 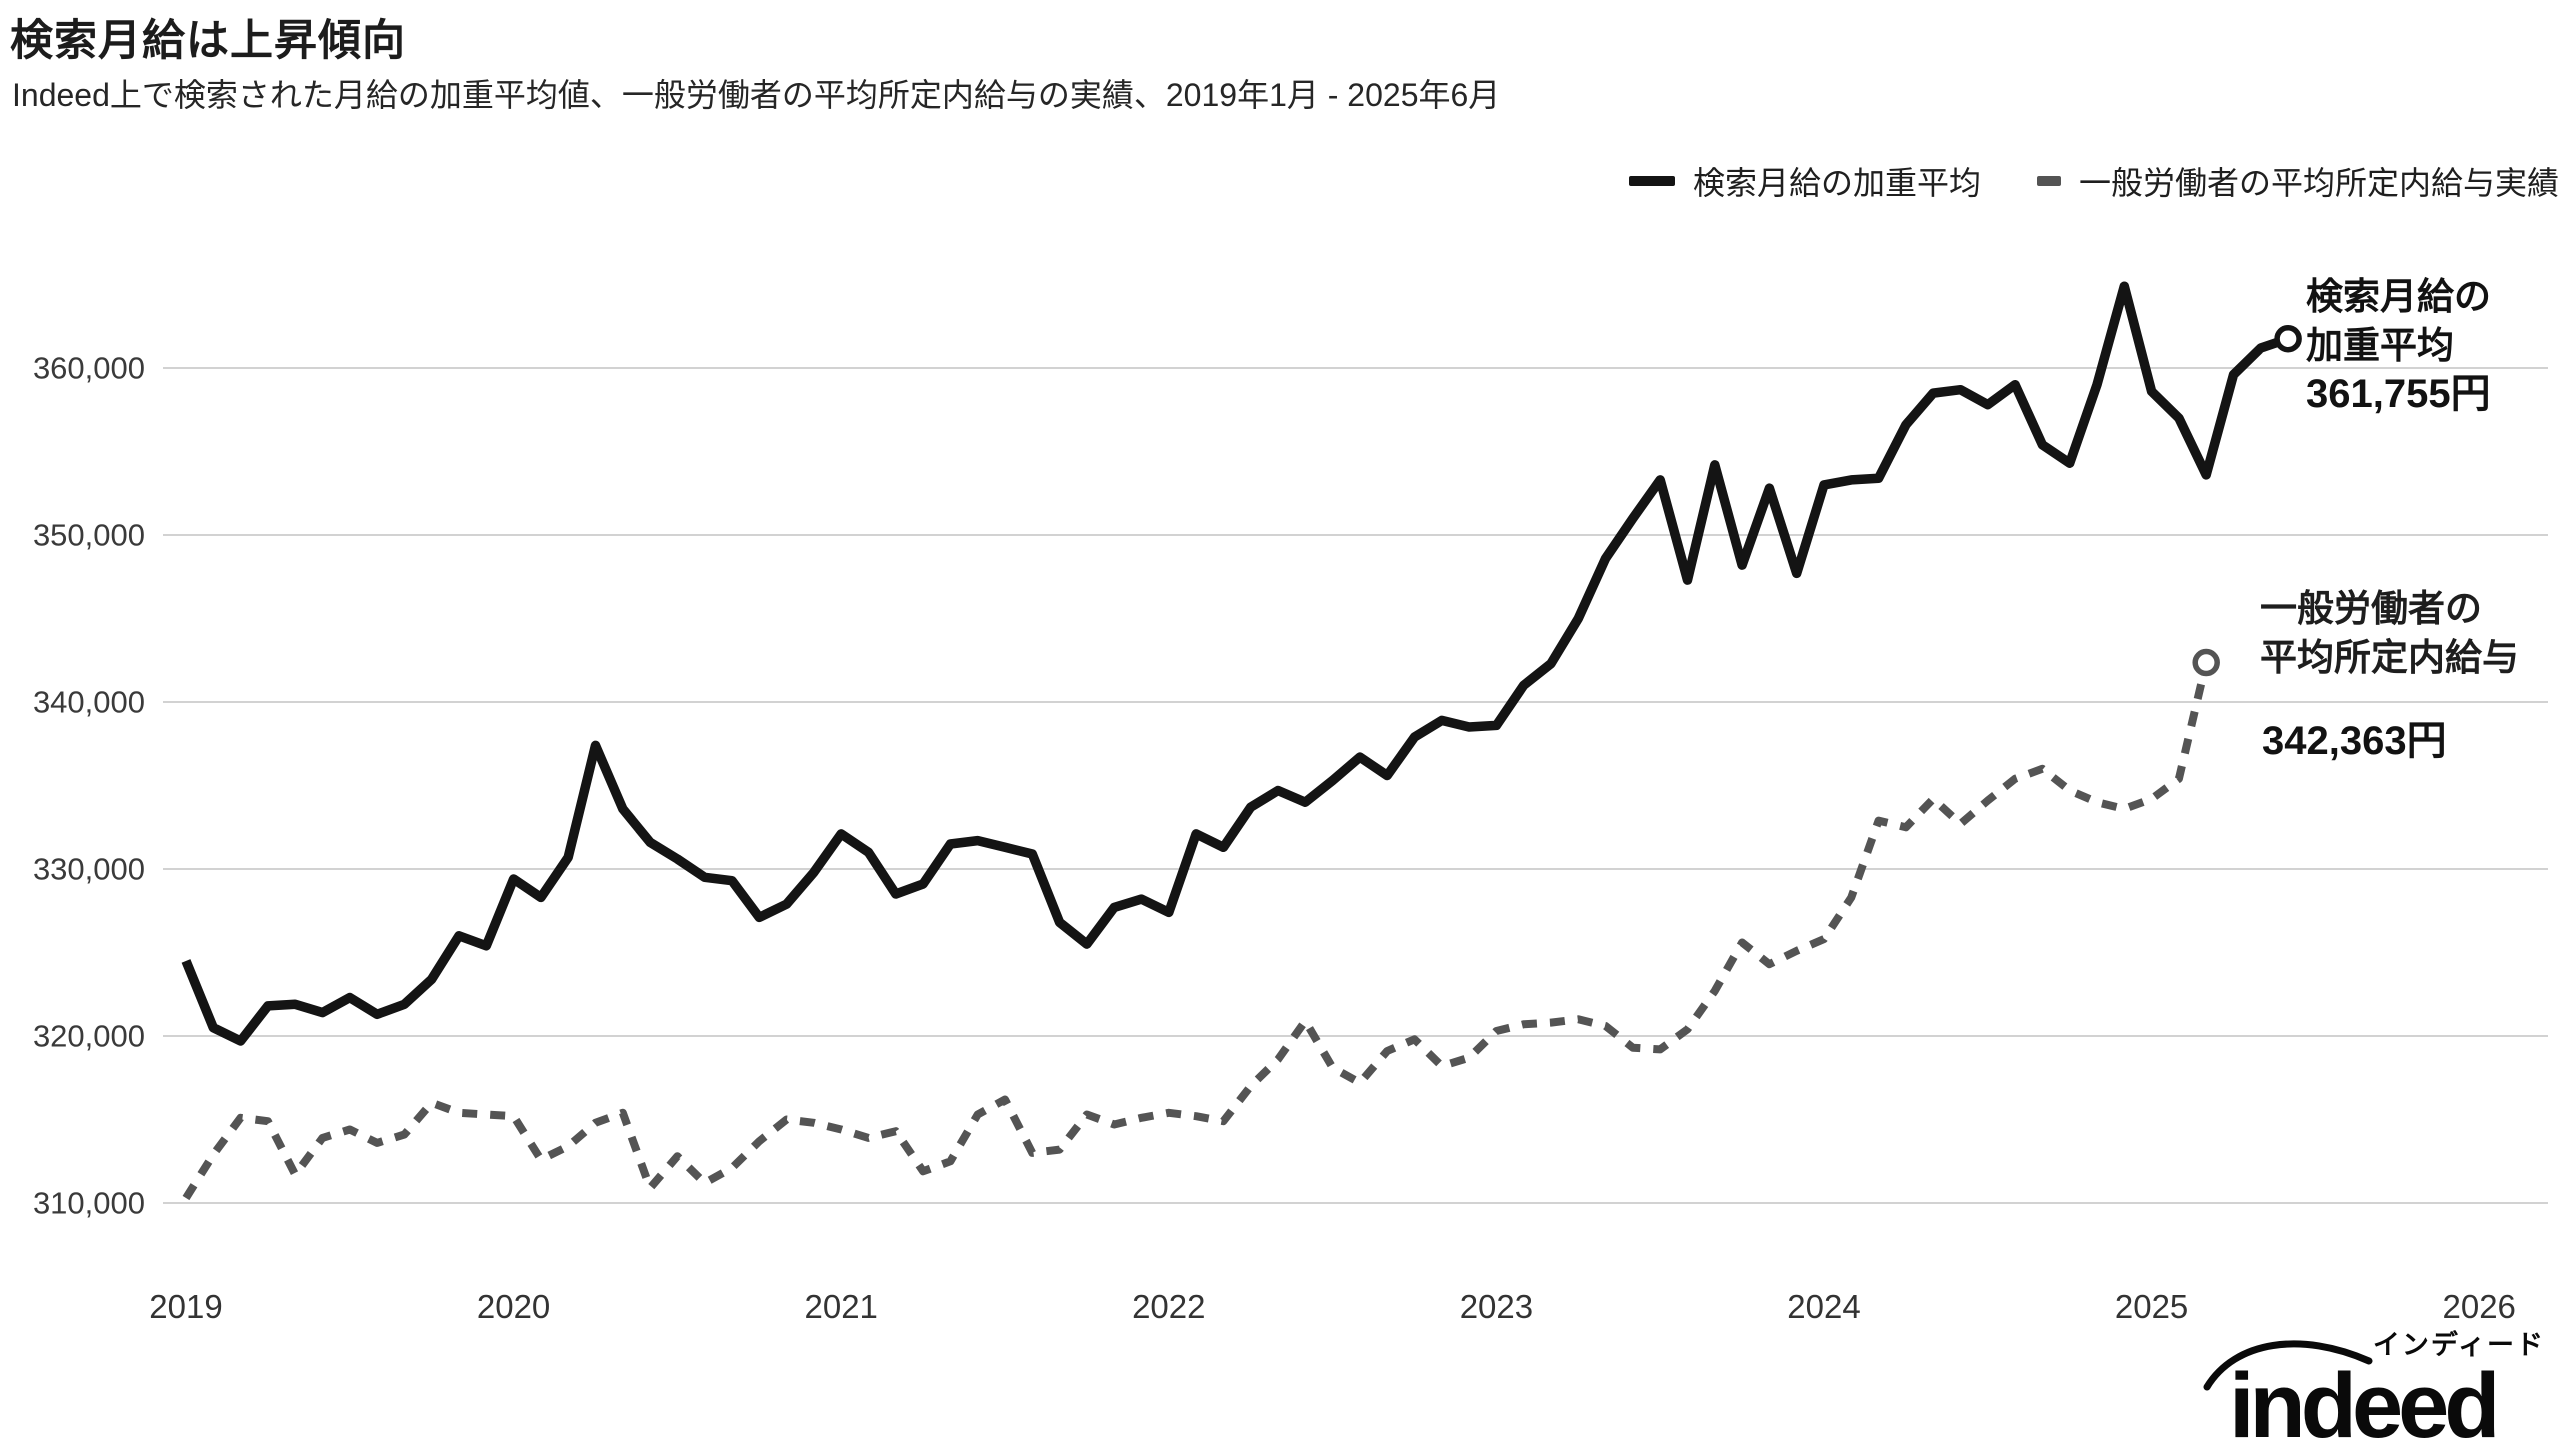 What do you see at coordinates (185, 1306) in the screenshot?
I see `x-axis-tick-label: 2019` at bounding box center [185, 1306].